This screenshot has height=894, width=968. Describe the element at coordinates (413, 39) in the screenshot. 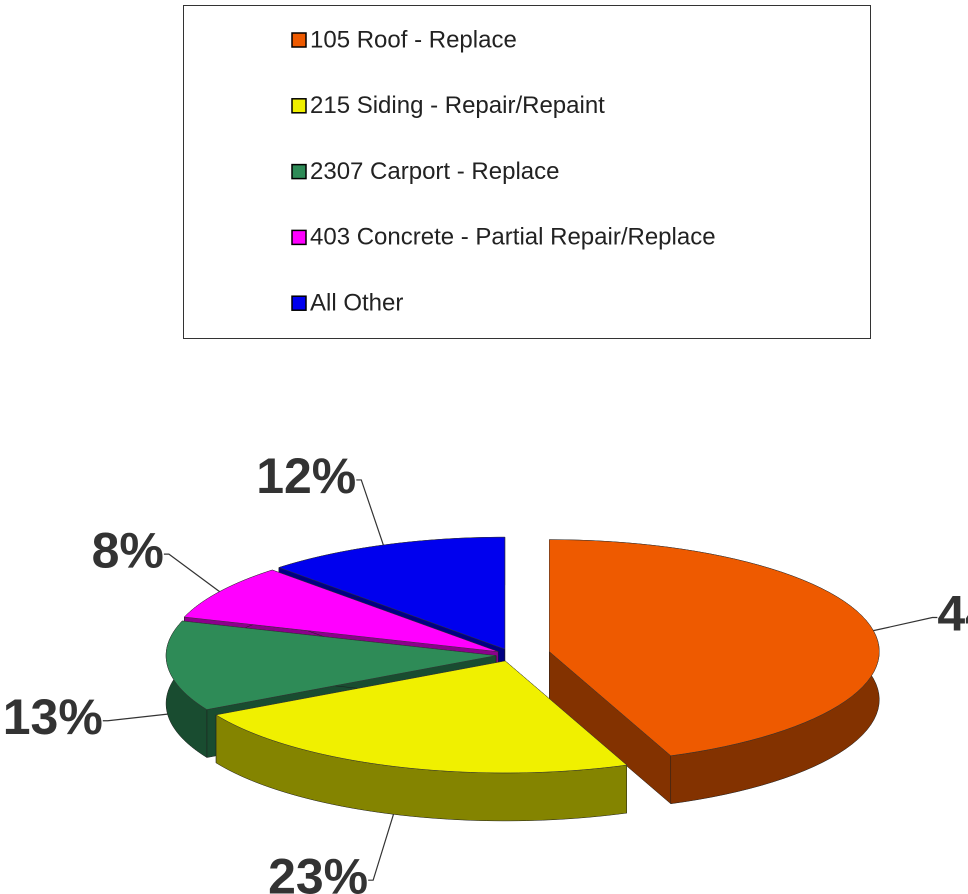

I see `legend-label: 105 Roof - Replace` at that location.